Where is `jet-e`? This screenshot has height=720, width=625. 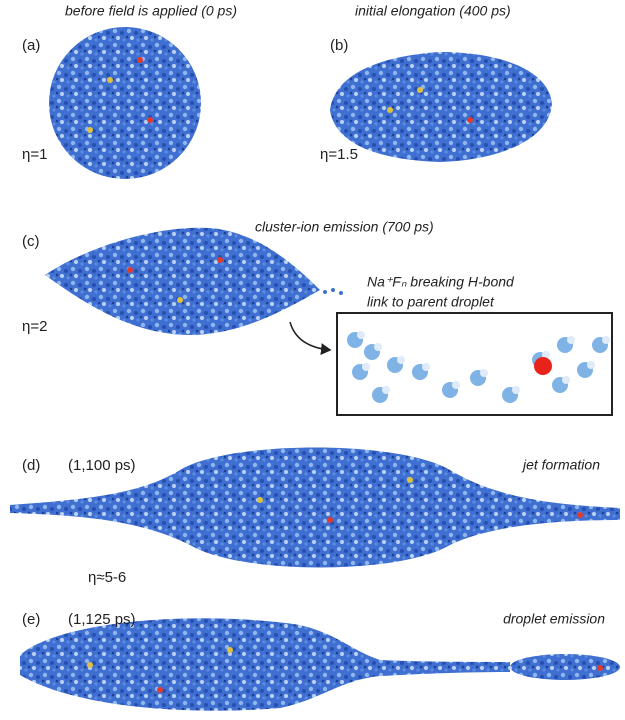
jet-e is located at coordinates (265, 664).